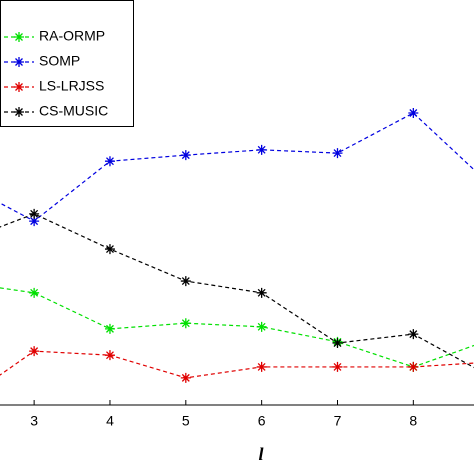  What do you see at coordinates (59, 61) in the screenshot?
I see `legend-label: SOMP` at bounding box center [59, 61].